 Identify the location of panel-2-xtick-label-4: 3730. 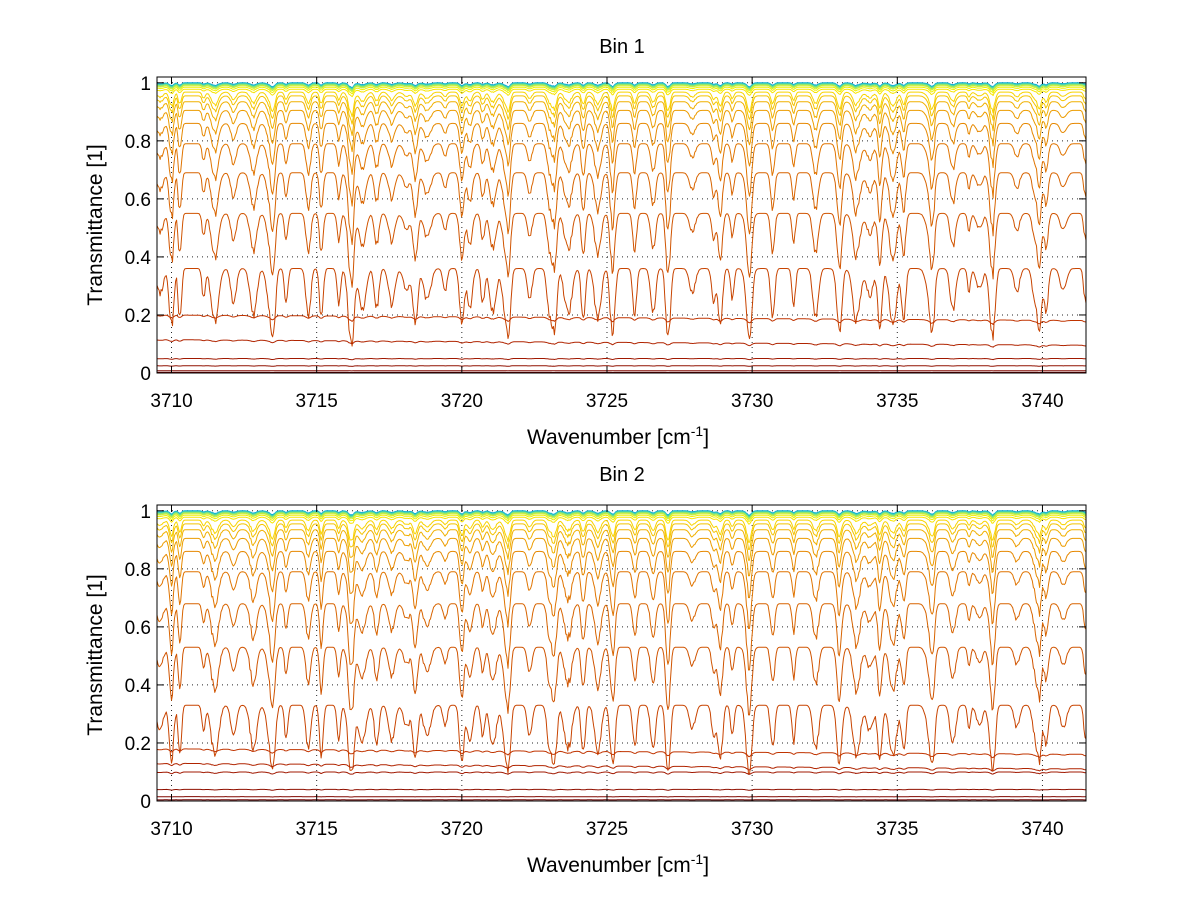
(752, 829).